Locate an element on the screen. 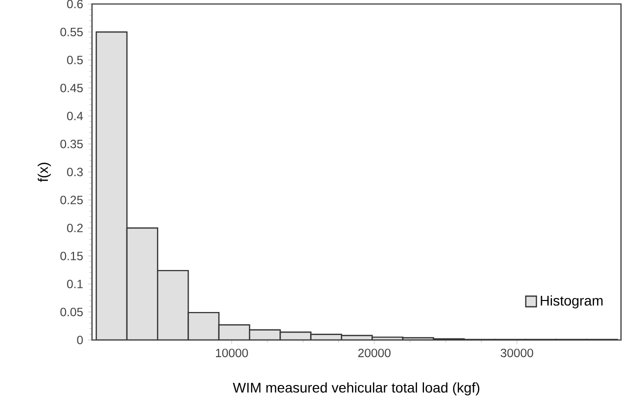 This screenshot has width=627, height=402. y-tick-label: 0.15 is located at coordinates (71, 256).